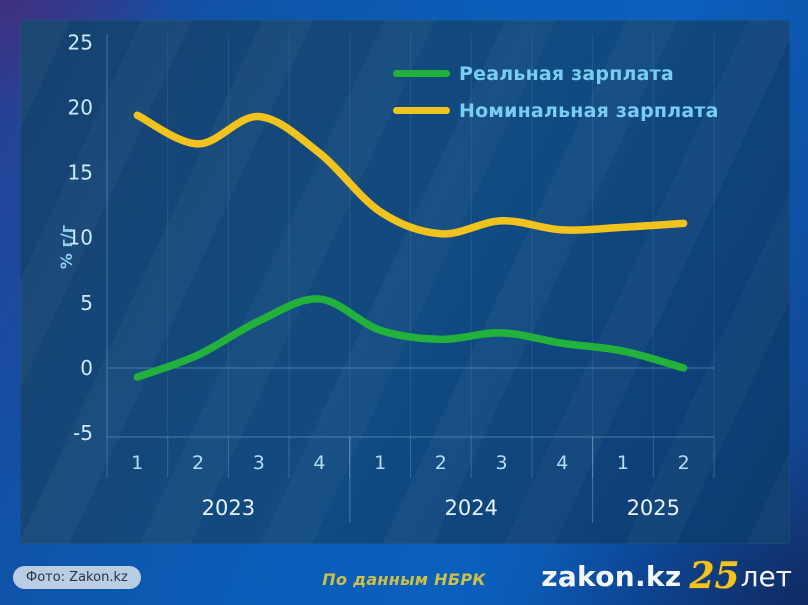  What do you see at coordinates (80, 107) in the screenshot?
I see `y-tick-label: 20` at bounding box center [80, 107].